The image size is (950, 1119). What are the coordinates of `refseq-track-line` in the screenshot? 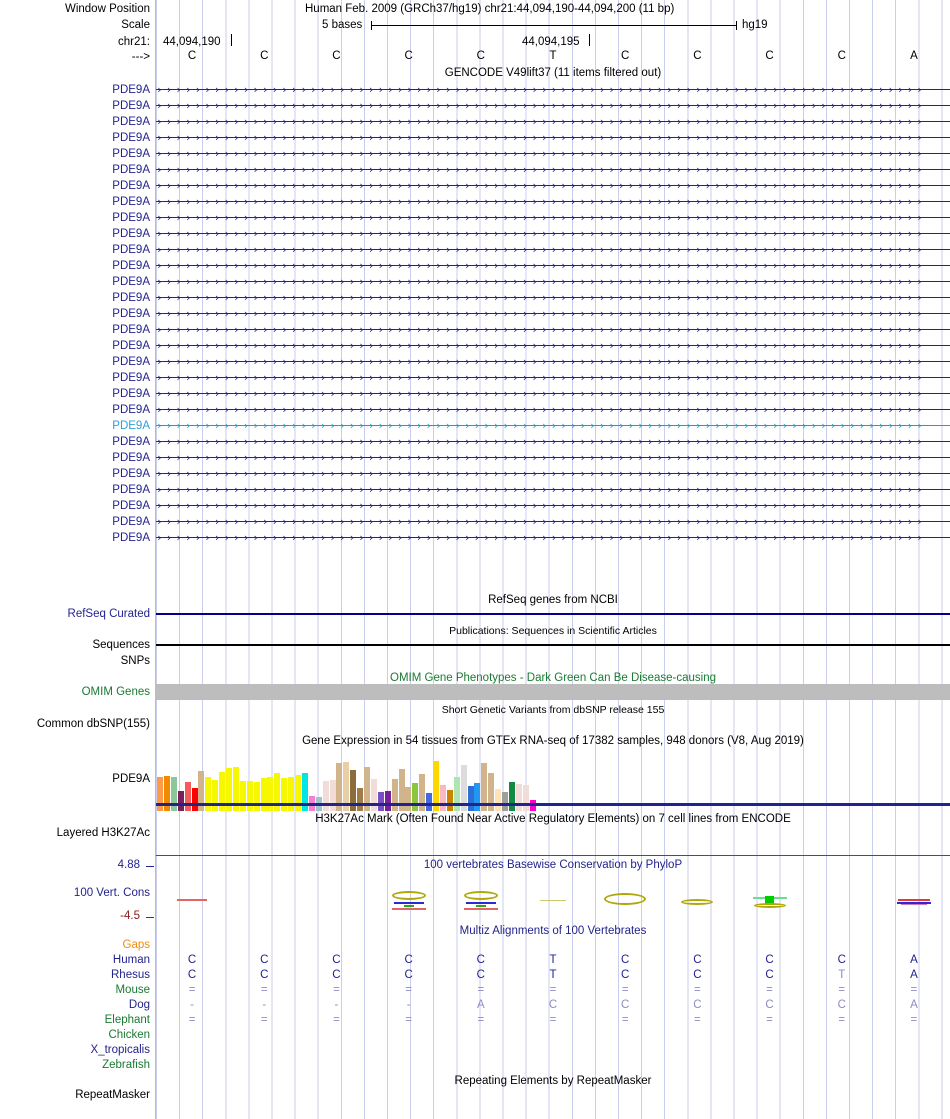 It's located at (553, 614).